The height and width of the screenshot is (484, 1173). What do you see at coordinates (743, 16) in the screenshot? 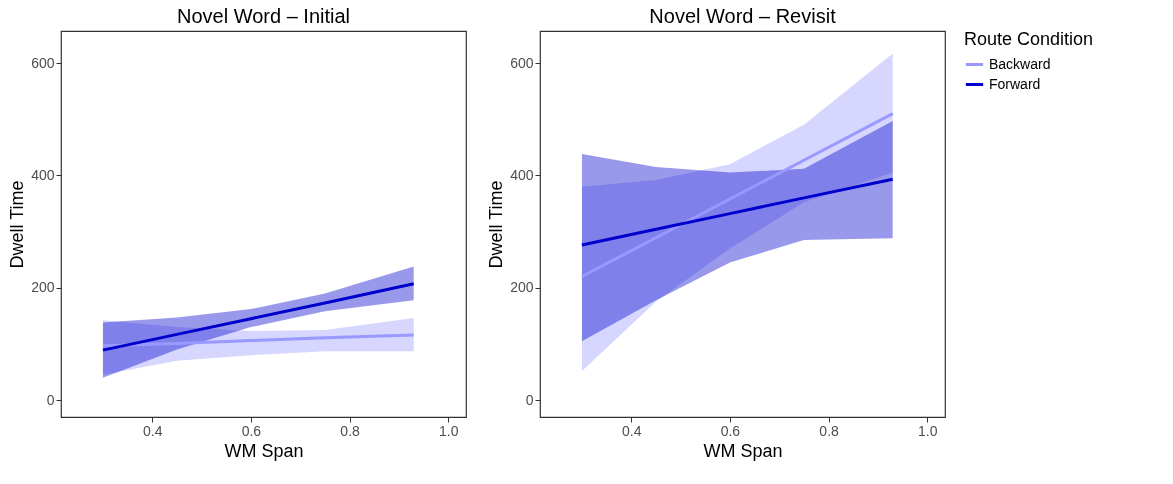
I see `chart-title: Novel Word – Revisit` at bounding box center [743, 16].